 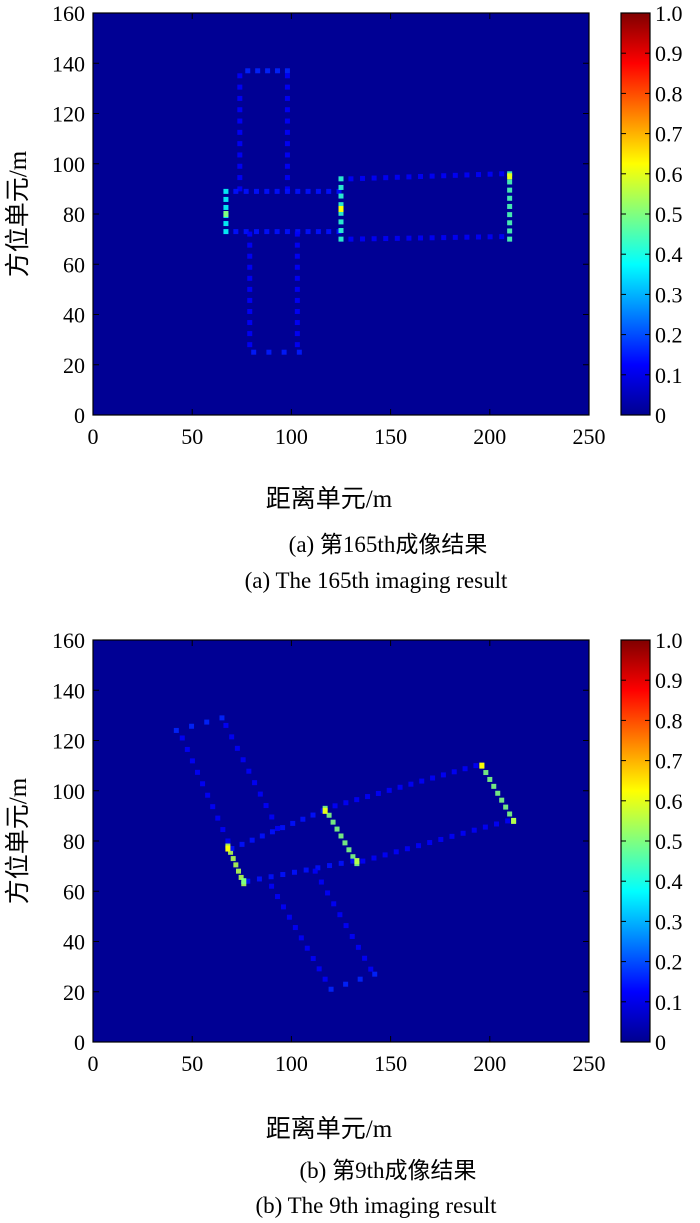 What do you see at coordinates (514, 820) in the screenshot?
I see `heatmap-peak` at bounding box center [514, 820].